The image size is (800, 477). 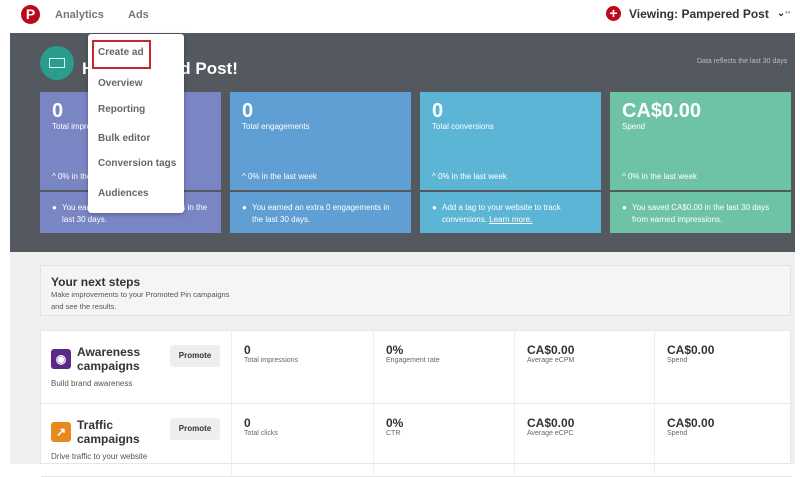 I want to click on highlight-box, so click(x=121, y=54).